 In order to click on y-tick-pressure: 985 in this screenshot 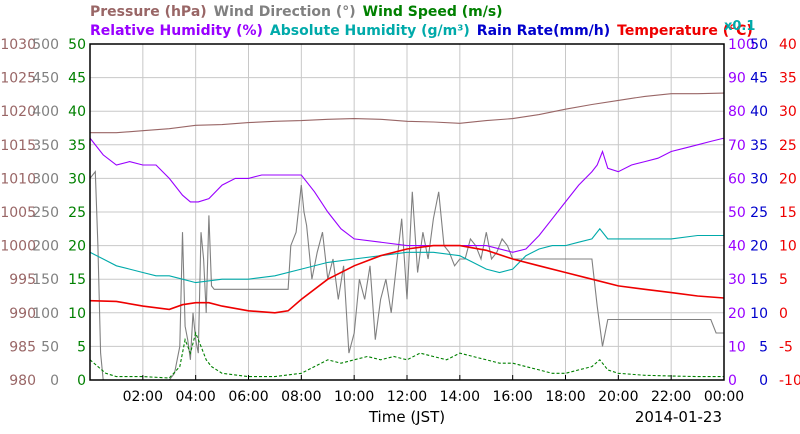, I will do `click(22, 347)`.